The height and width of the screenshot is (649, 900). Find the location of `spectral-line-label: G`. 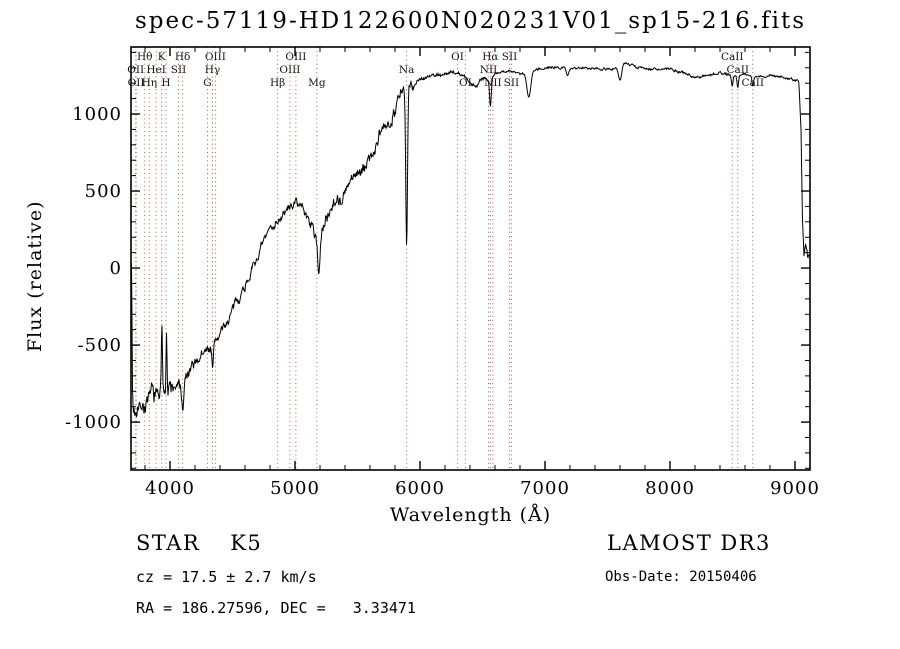

spectral-line-label: G is located at coordinates (207, 83).